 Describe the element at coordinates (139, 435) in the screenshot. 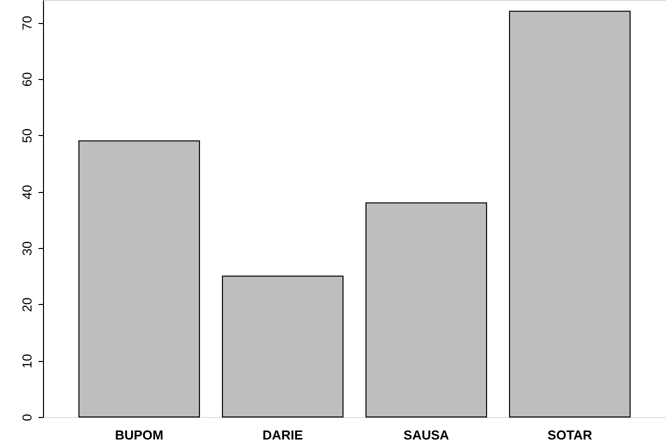

I see `x-tick-label: BUPOM` at that location.